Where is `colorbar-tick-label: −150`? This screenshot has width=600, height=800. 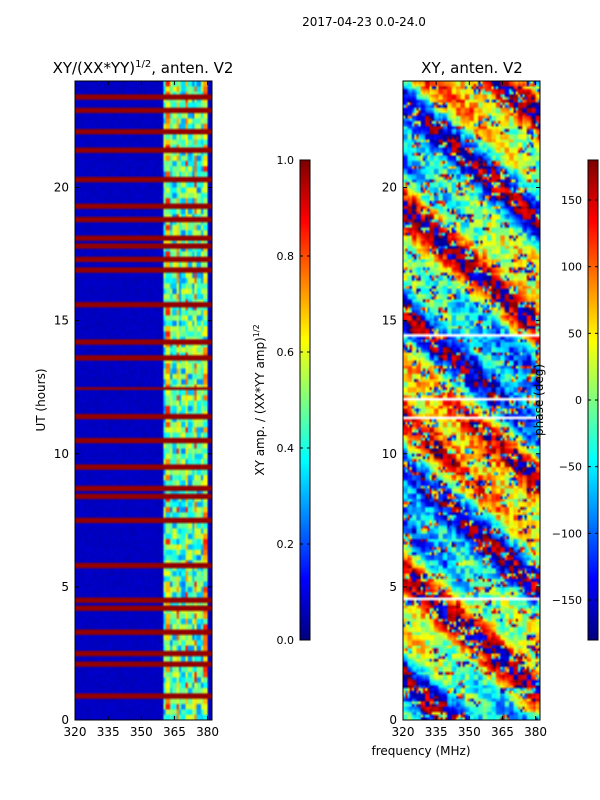
colorbar-tick-label: −150 is located at coordinates (567, 600).